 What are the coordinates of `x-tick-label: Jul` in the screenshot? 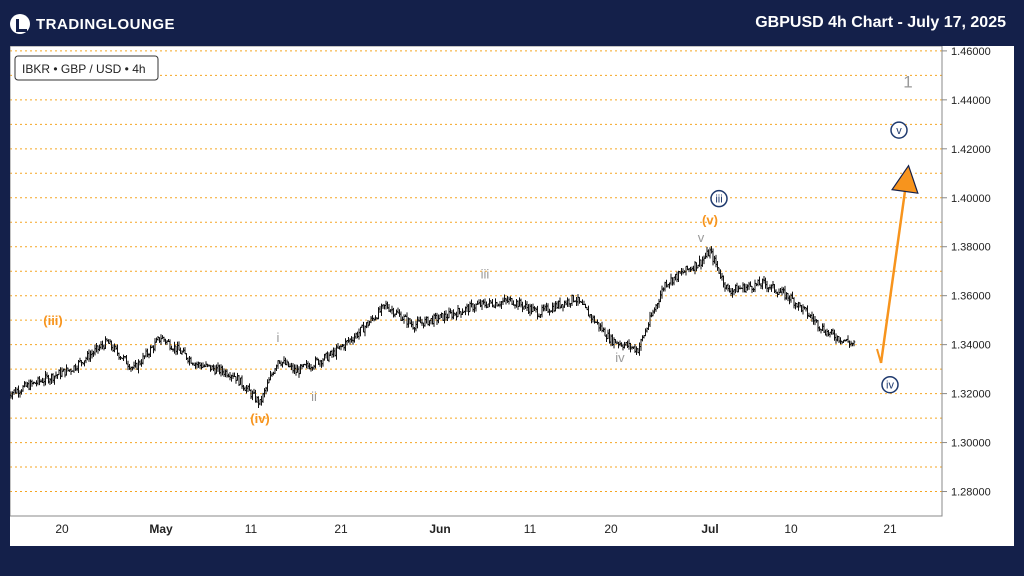 It's located at (709, 529).